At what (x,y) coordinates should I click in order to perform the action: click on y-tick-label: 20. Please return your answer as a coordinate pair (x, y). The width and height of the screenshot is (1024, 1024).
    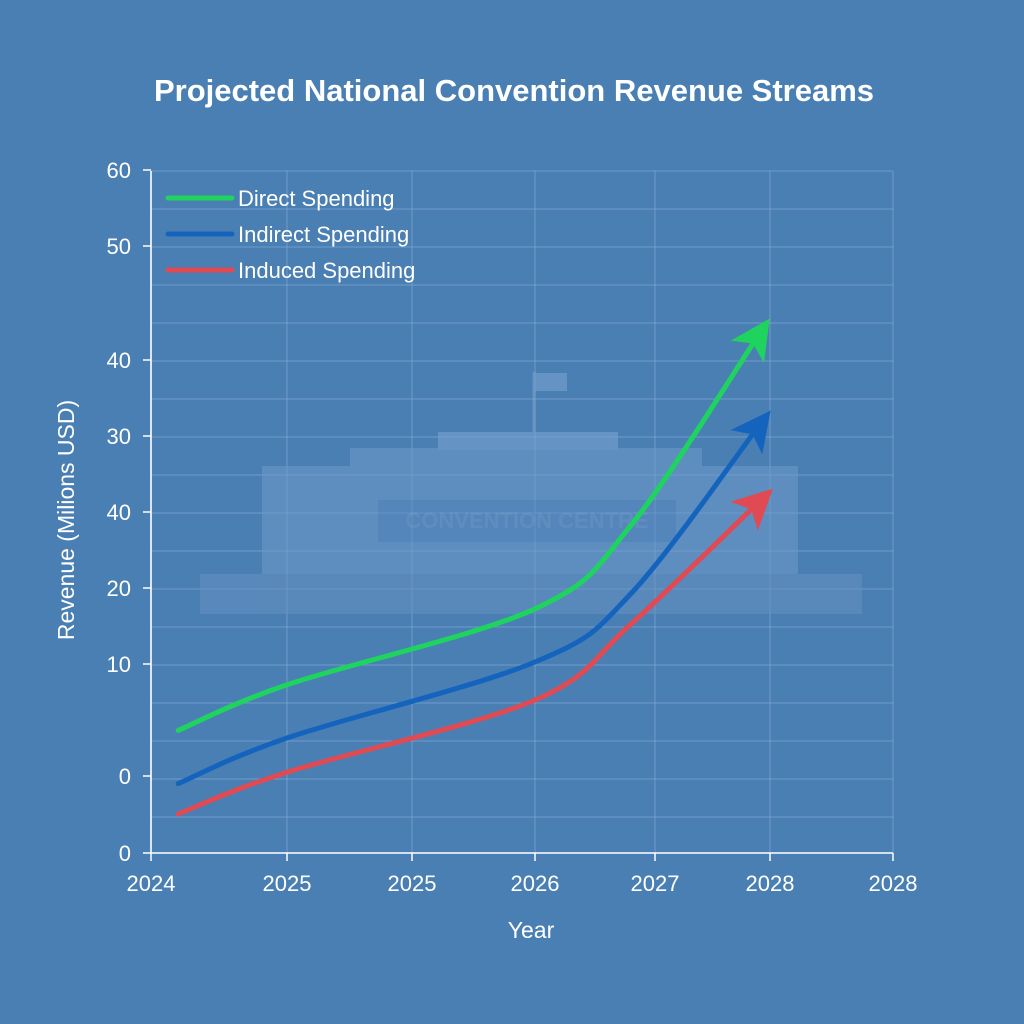
    Looking at the image, I should click on (119, 588).